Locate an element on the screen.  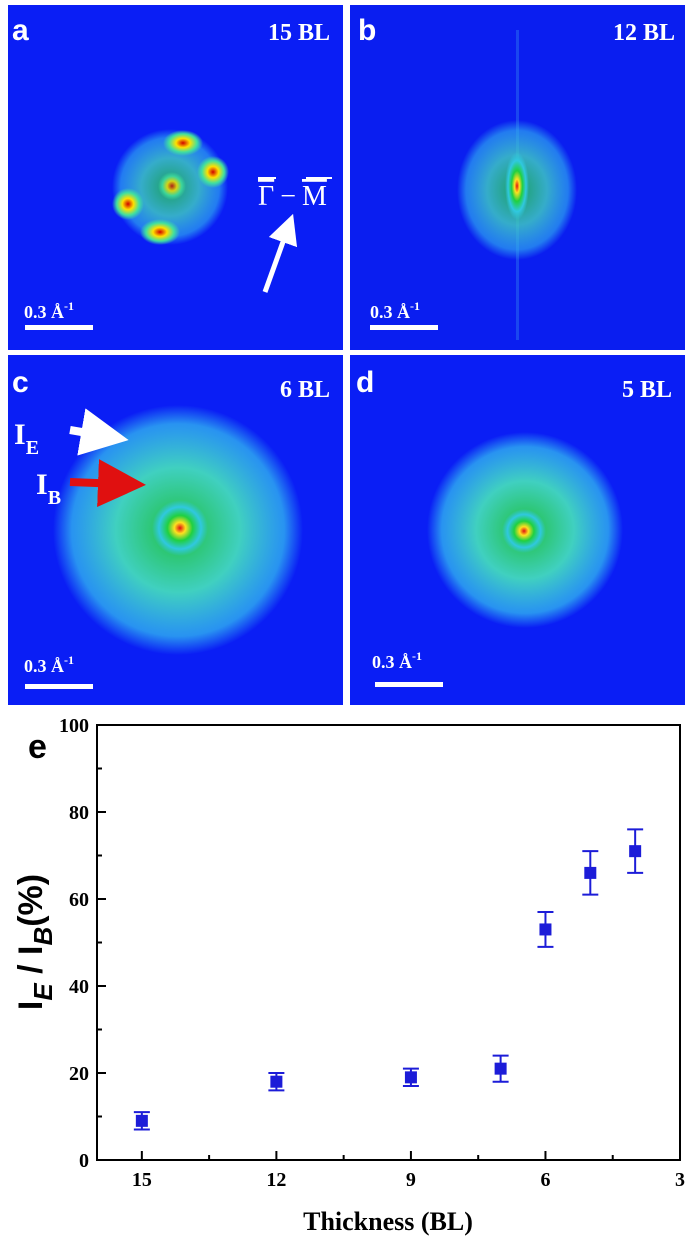
y-tick-label: 0 is located at coordinates (84, 1161).